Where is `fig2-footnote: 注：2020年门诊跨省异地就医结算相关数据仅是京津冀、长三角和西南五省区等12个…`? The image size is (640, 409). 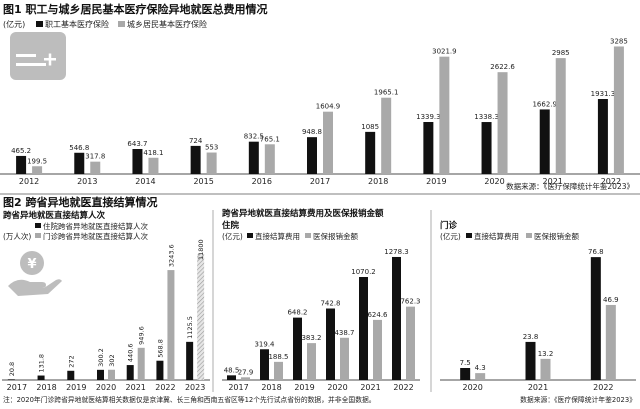
fig2-footnote: 注：2020年门诊跨省异地就医结算相关数据仅是京津冀、长三角和西南五省区等12个… is located at coordinates (189, 399).